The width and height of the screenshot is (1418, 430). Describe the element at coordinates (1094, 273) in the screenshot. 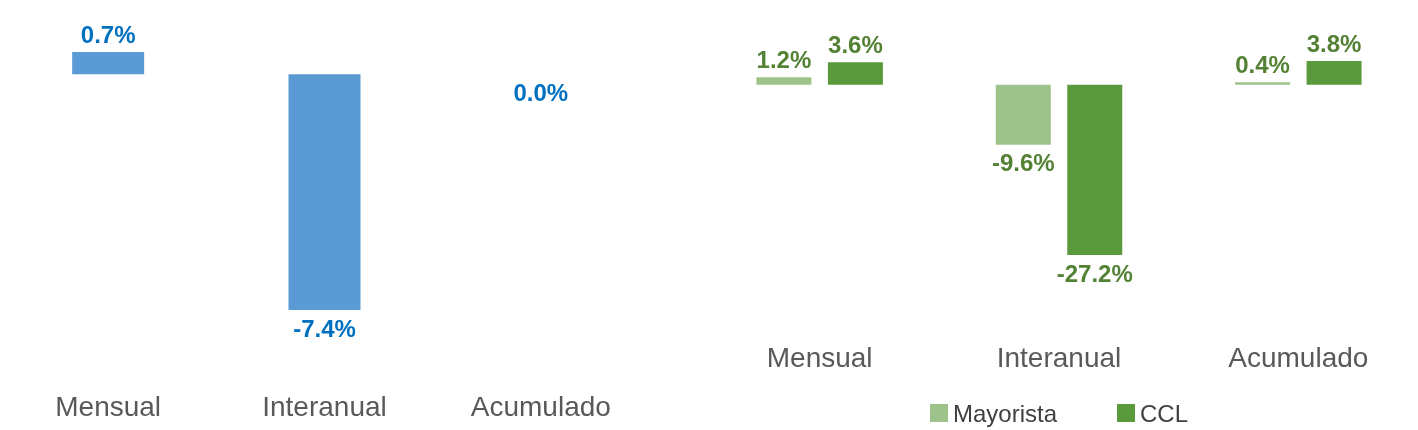

I see `data-label: -27.2%` at that location.